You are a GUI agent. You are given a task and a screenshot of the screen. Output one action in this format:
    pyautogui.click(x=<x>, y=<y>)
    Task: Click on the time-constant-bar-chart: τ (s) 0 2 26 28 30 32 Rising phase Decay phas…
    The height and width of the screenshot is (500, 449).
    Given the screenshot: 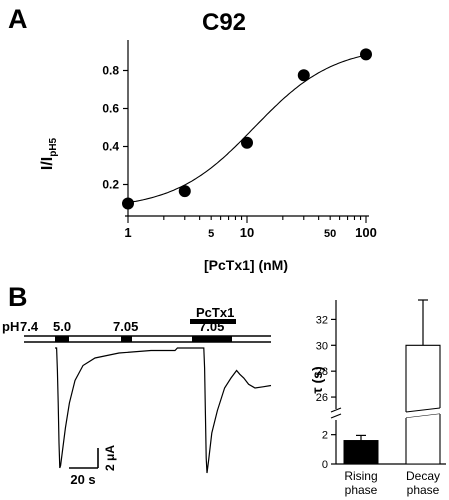 What is the action you would take?
    pyautogui.click(x=377, y=398)
    